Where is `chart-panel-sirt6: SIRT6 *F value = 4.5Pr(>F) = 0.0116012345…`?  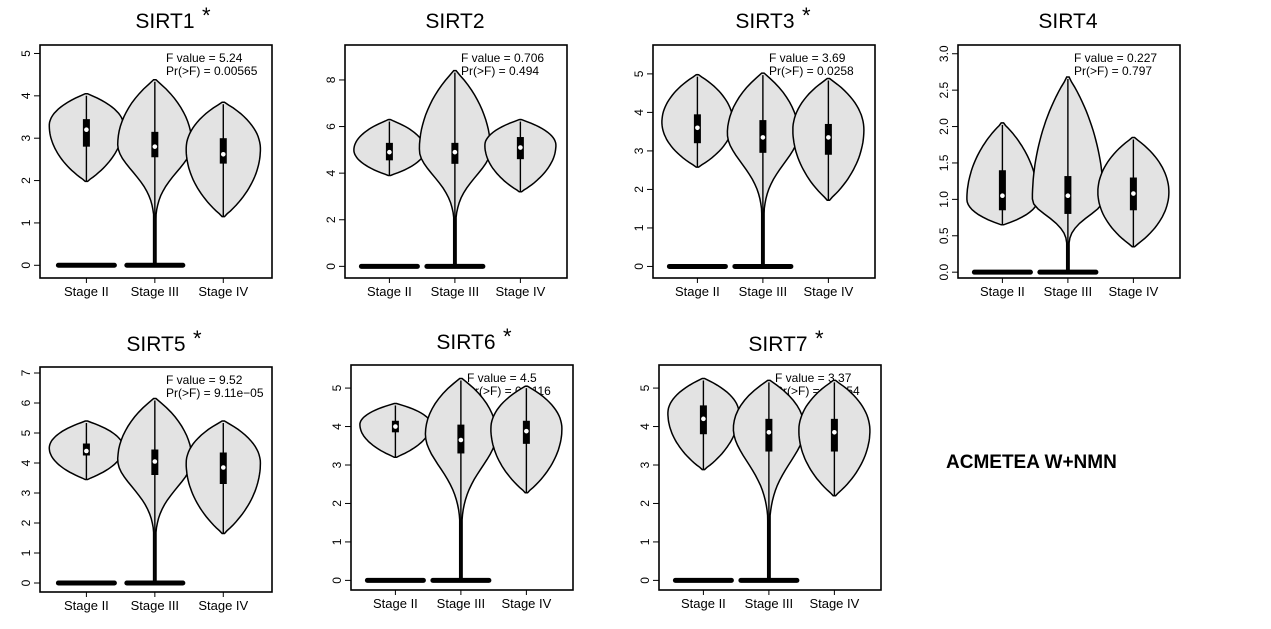
chart-panel-sirt6: SIRT6 *F value = 4.5Pr(>F) = 0.0116012345… is located at coordinates (452, 467).